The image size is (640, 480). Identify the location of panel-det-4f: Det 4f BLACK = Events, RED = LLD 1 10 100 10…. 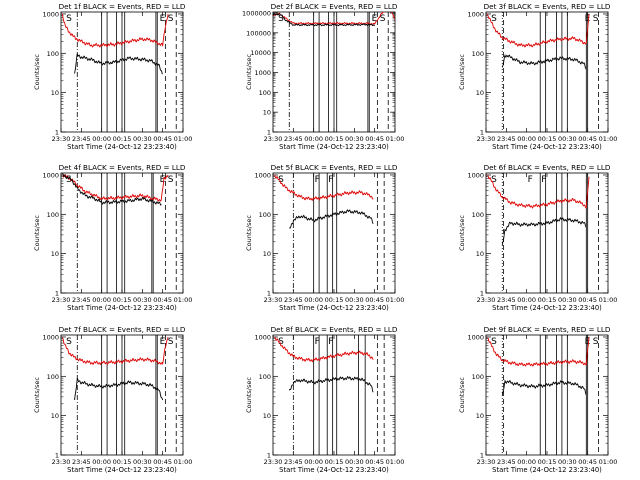
(112, 237).